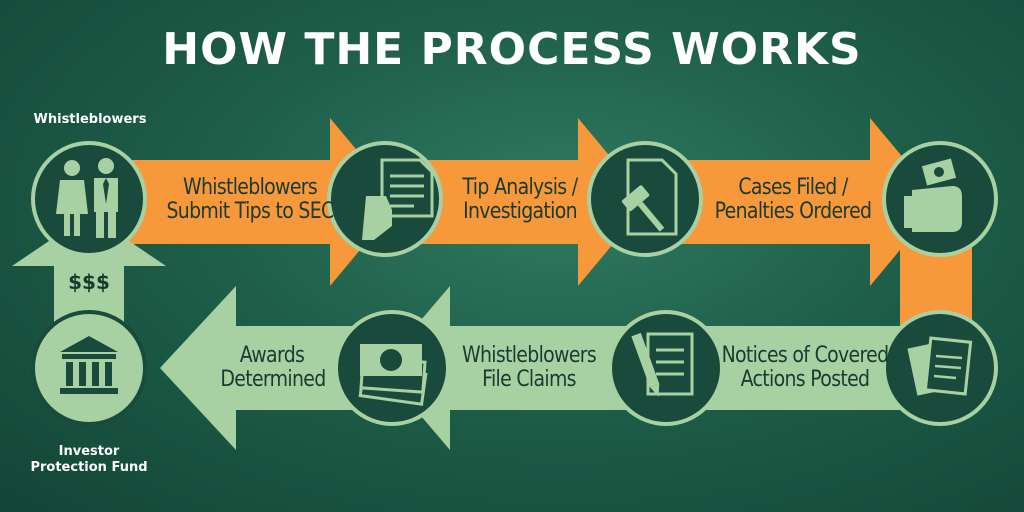 The height and width of the screenshot is (512, 1024). I want to click on pen-document-icon, so click(662, 364).